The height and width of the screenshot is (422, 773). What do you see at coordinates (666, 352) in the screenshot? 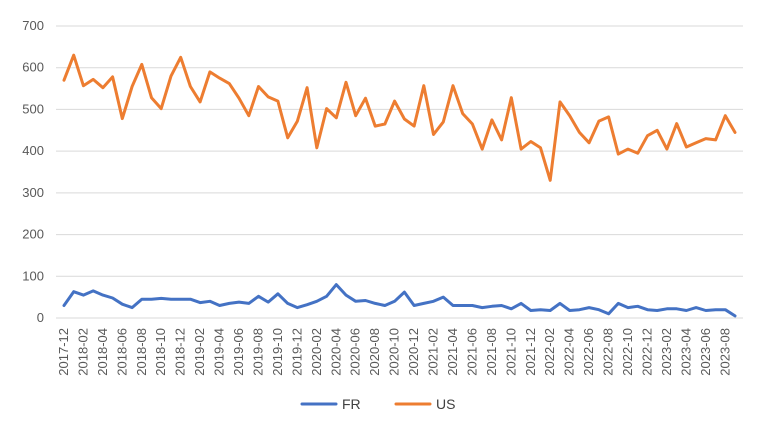
I see `x-tick-label: 2023-02` at bounding box center [666, 352].